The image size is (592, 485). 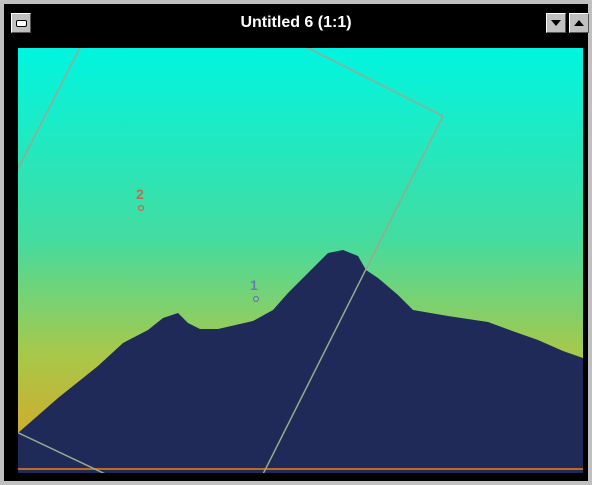 I want to click on window-menu-button, so click(x=21, y=23).